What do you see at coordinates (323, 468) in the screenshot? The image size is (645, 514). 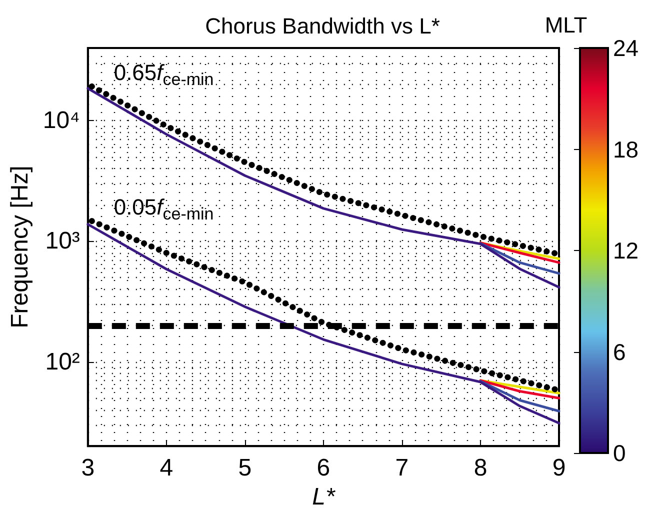 I see `x-tick-label: 6` at bounding box center [323, 468].